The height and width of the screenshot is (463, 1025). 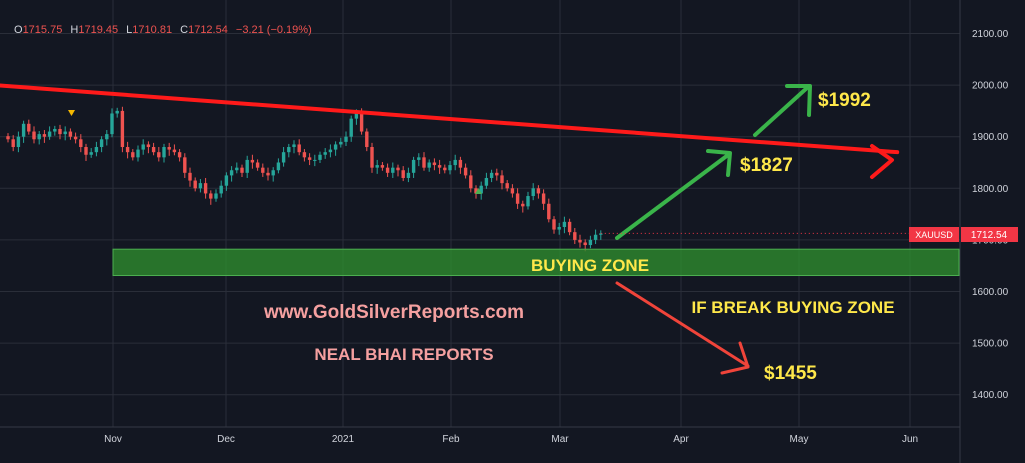 I want to click on time-tick-label: 2021, so click(x=343, y=439).